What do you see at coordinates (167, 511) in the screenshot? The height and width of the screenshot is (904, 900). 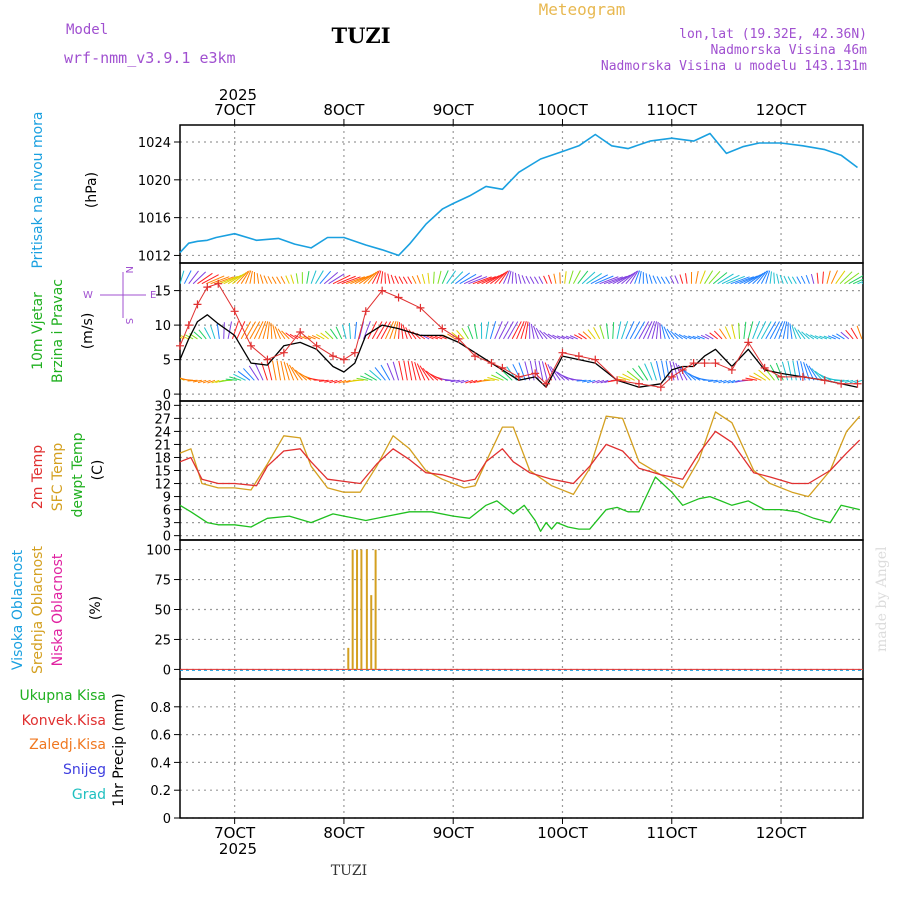 I see `y-tick-label: 6` at bounding box center [167, 511].